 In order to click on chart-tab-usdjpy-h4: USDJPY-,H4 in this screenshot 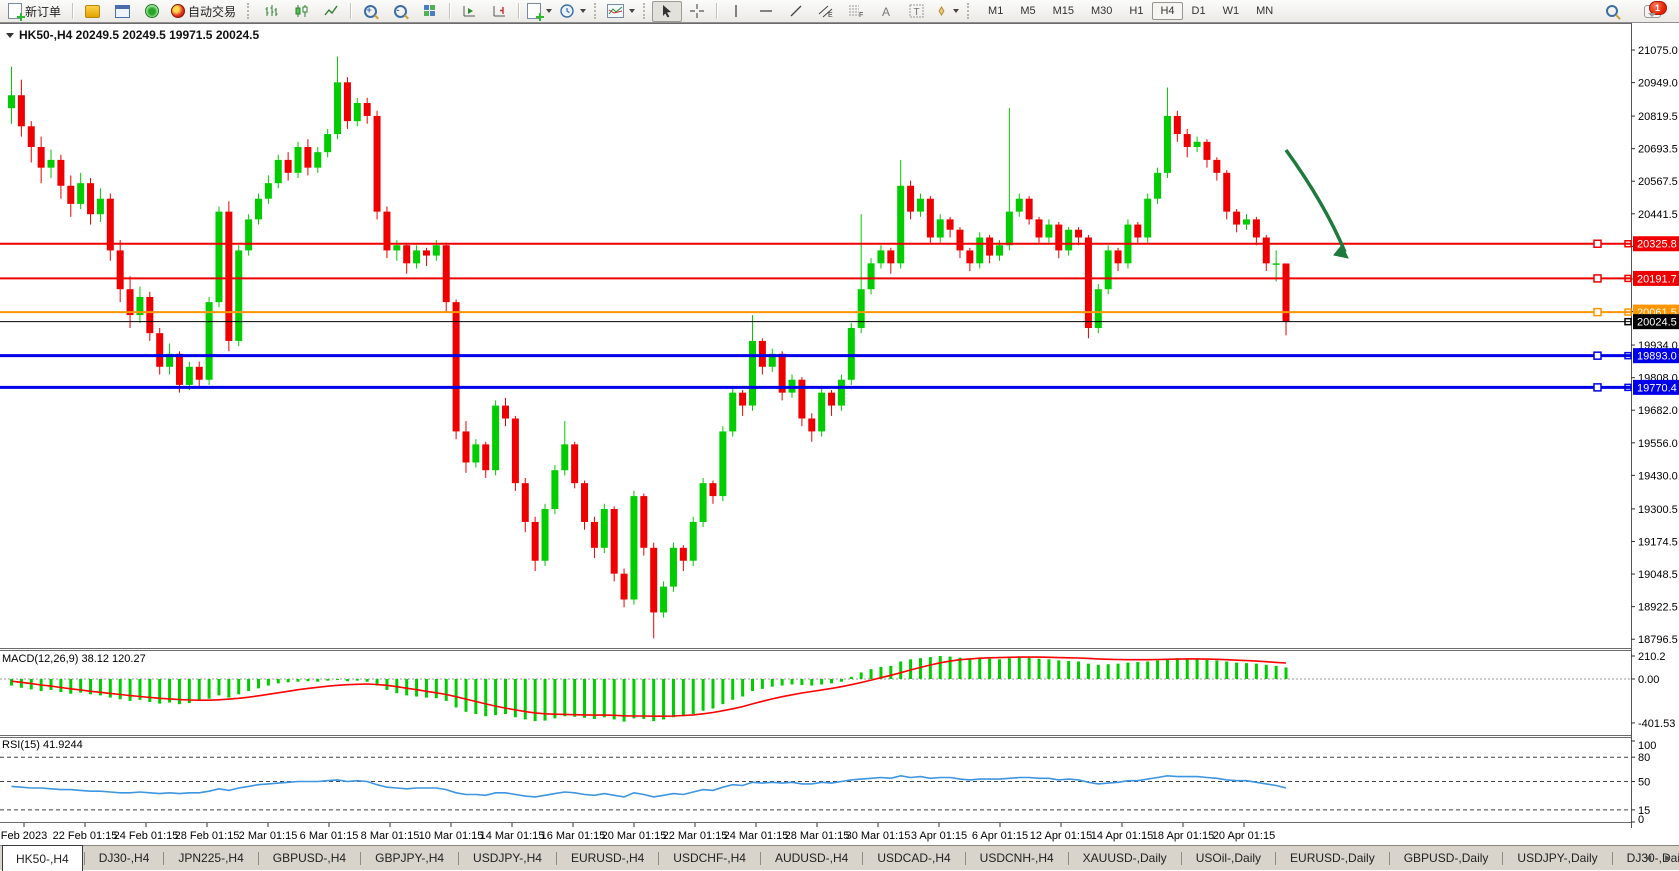, I will do `click(507, 858)`.